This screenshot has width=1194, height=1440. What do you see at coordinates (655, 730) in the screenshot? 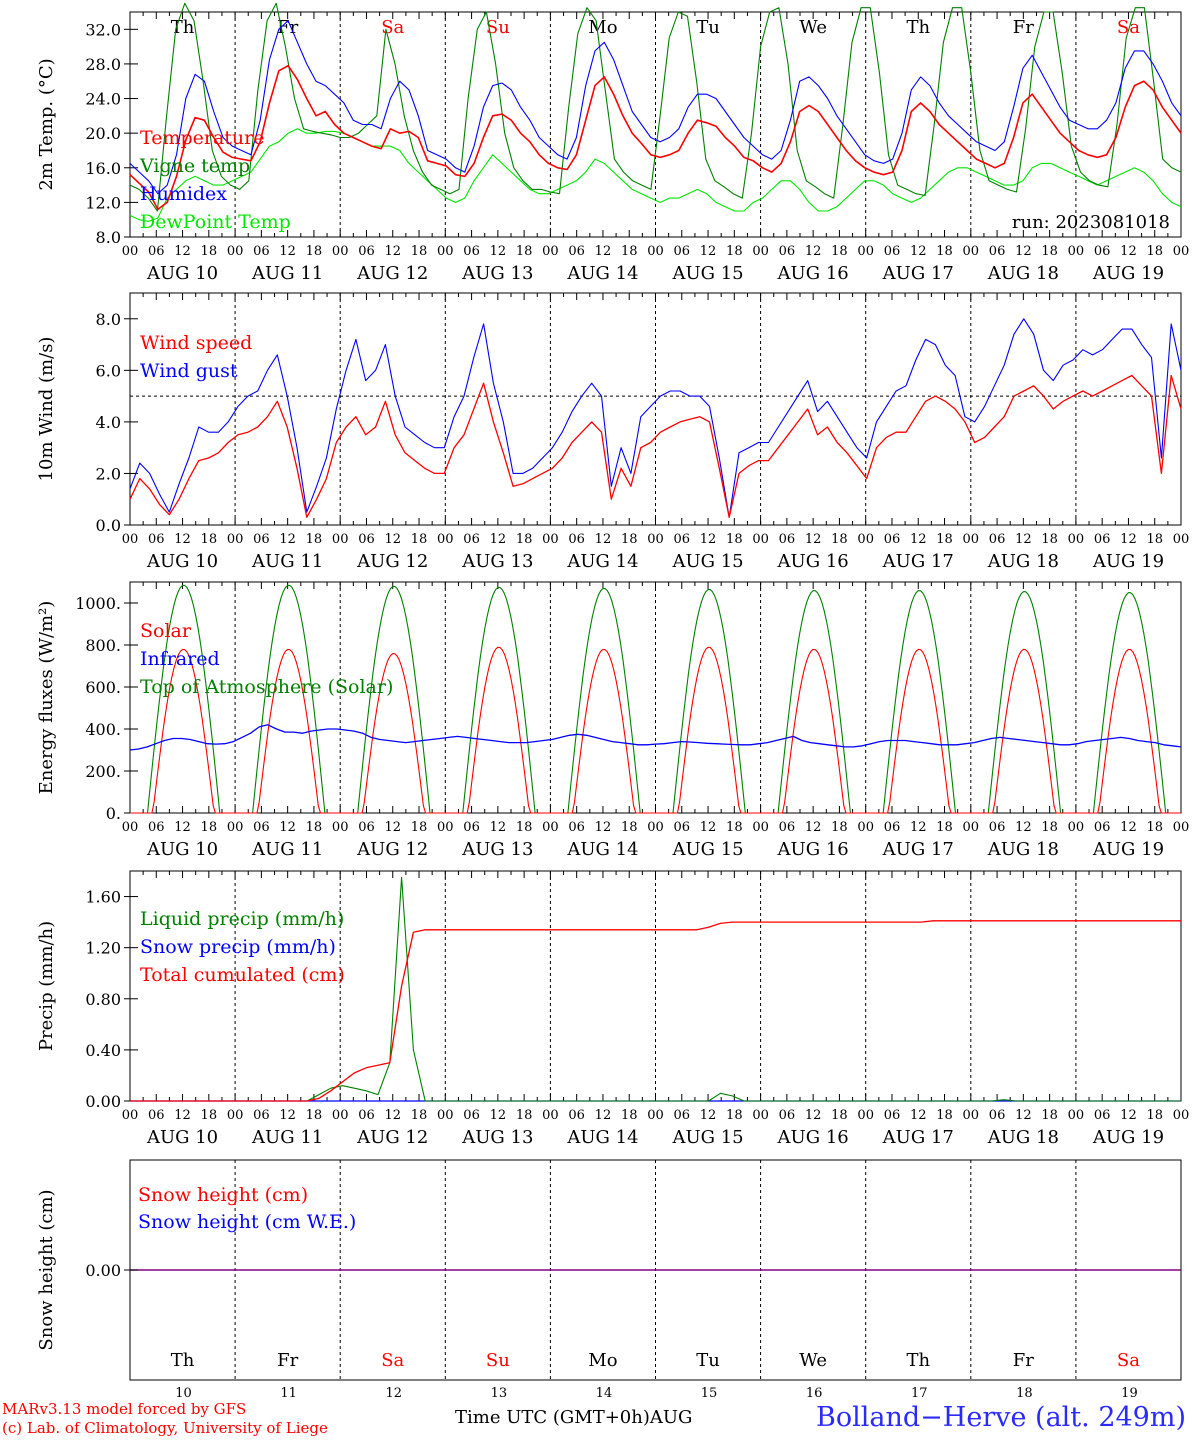
I see `series-line-solar` at bounding box center [655, 730].